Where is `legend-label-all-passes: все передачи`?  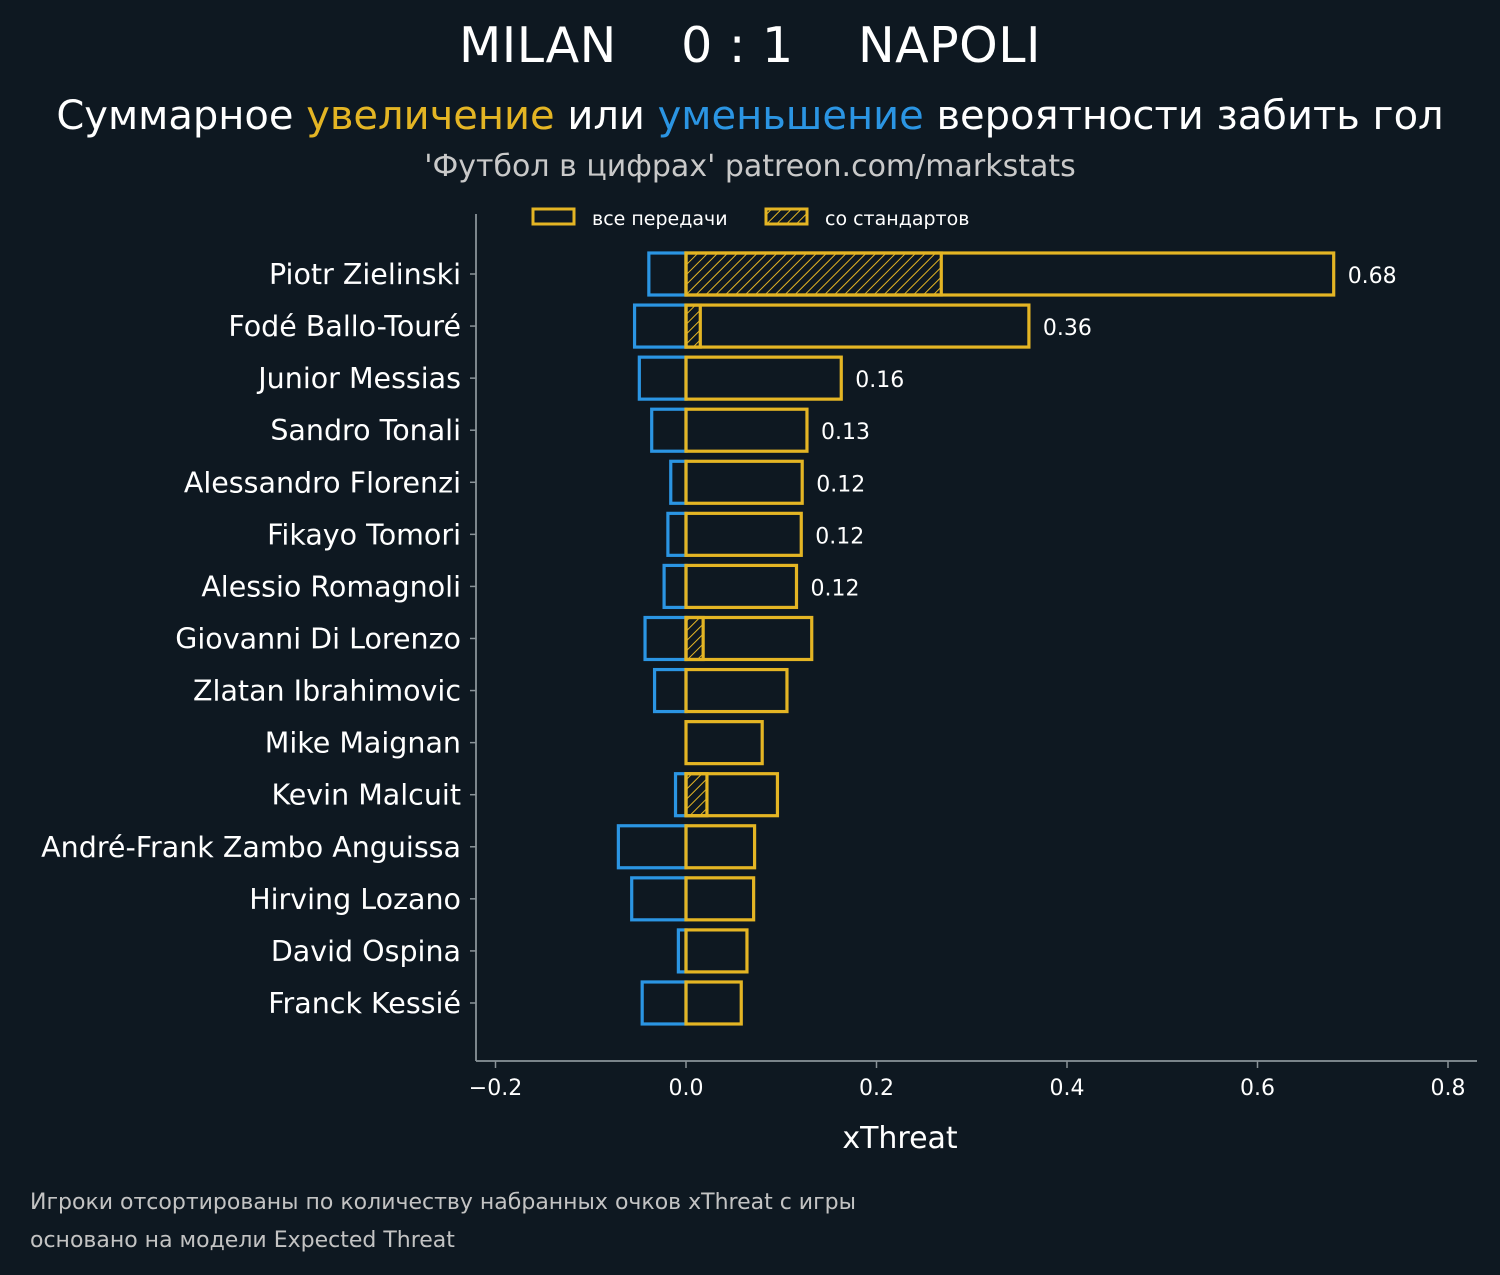 legend-label-all-passes: все передачи is located at coordinates (660, 219).